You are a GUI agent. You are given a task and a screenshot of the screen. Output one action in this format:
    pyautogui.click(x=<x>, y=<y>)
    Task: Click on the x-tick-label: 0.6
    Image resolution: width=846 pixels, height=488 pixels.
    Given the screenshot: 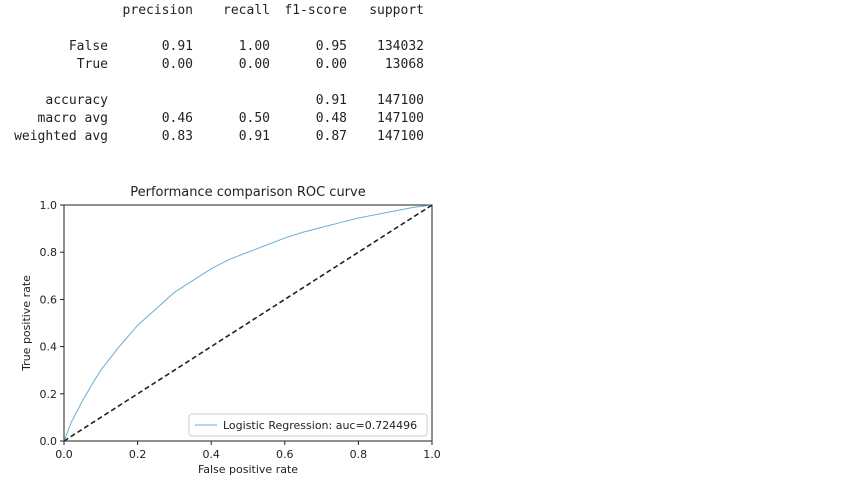 What is the action you would take?
    pyautogui.click(x=285, y=454)
    